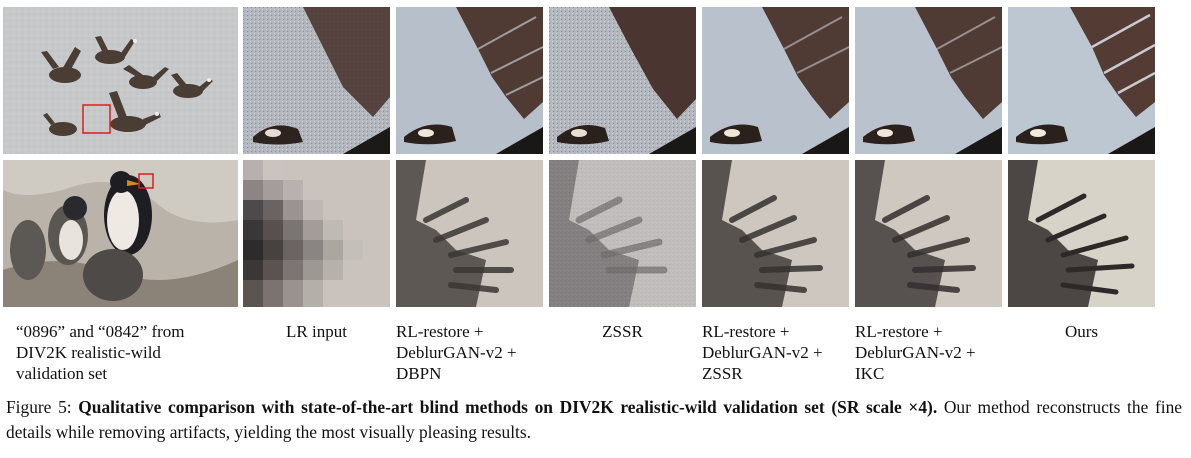 This screenshot has height=458, width=1191. Describe the element at coordinates (622, 233) in the screenshot. I see `penguins-crop-zssr` at that location.